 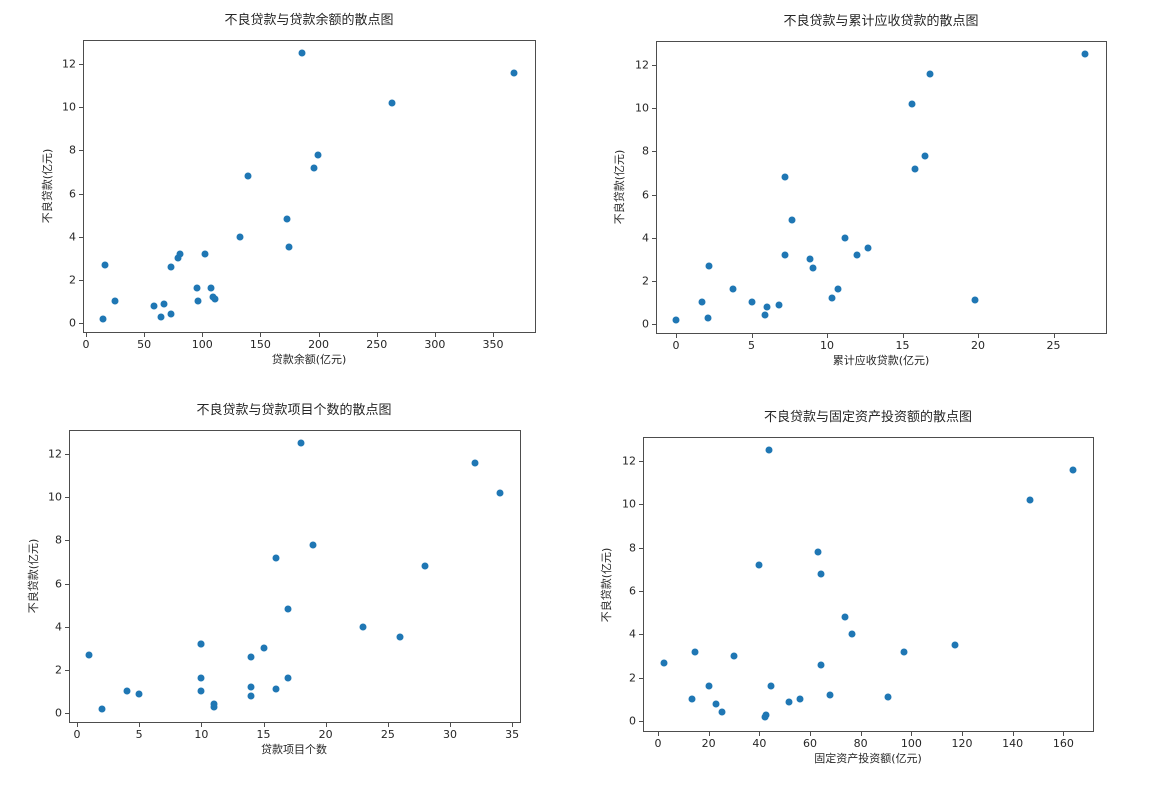 I want to click on x-tick-label: 10, so click(x=201, y=734).